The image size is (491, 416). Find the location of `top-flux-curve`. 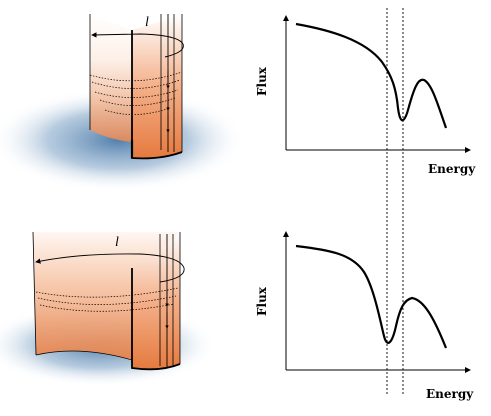

top-flux-curve is located at coordinates (371, 75).